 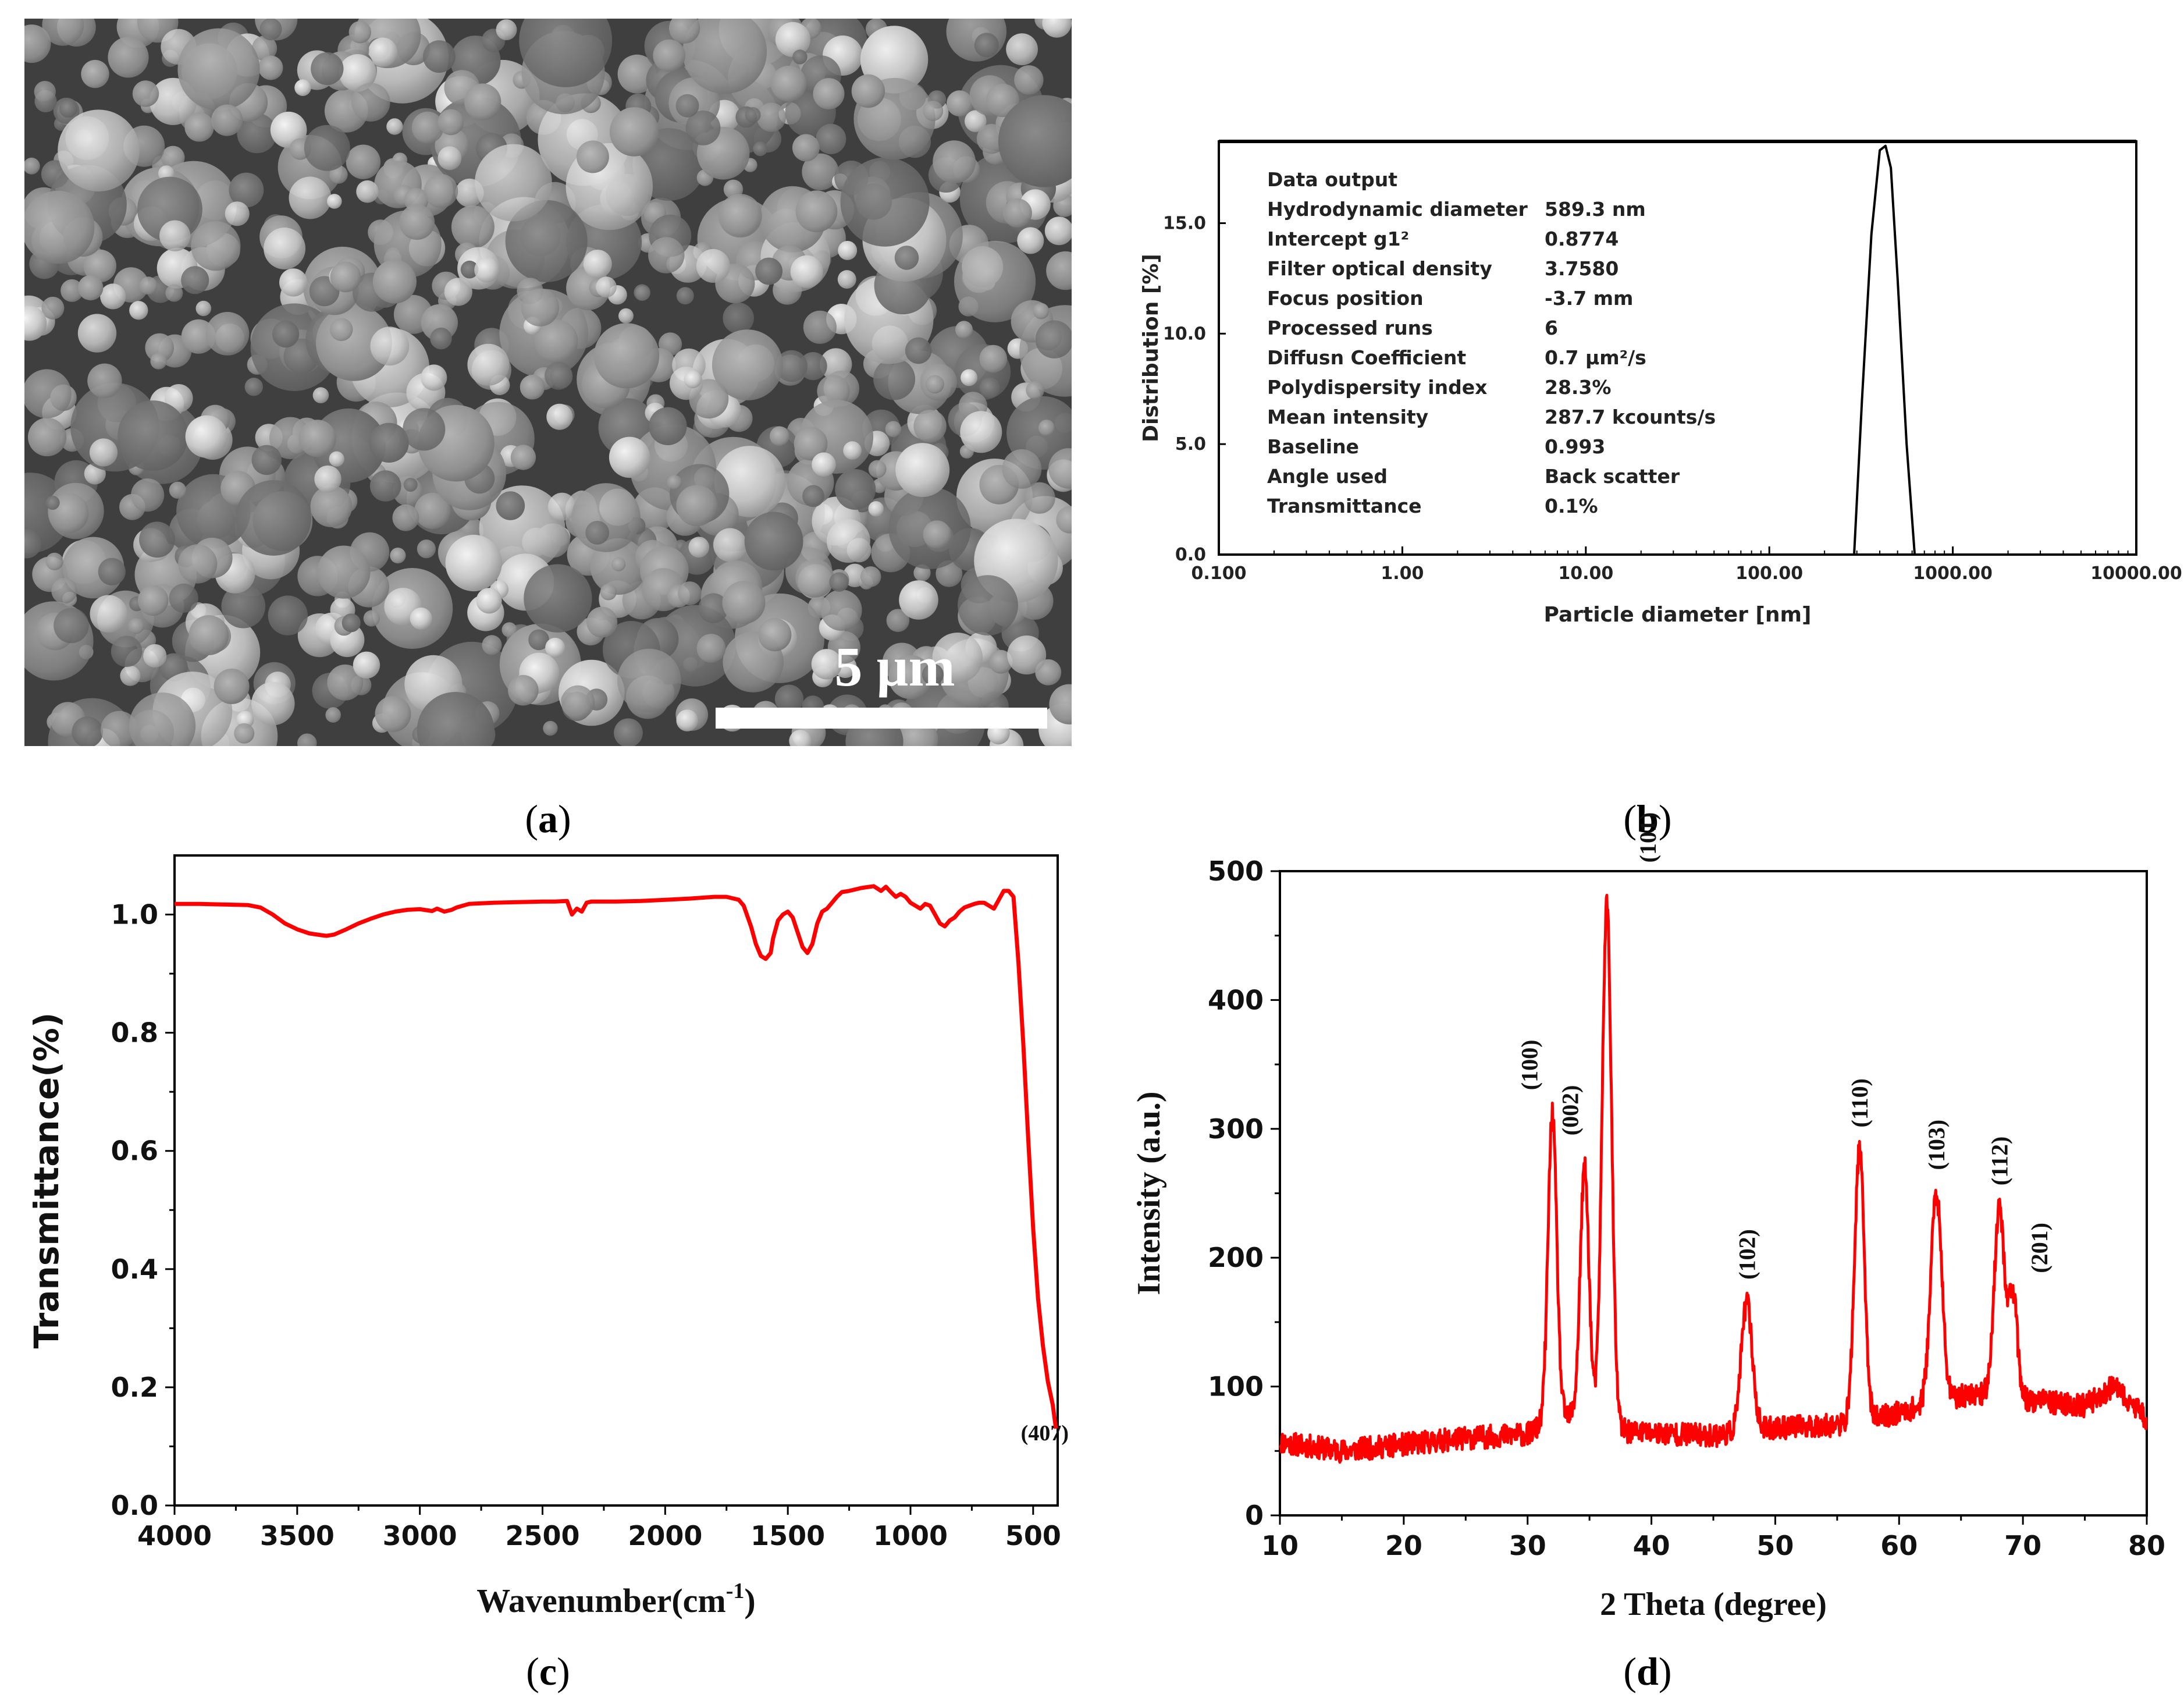 What do you see at coordinates (1236, 1129) in the screenshot?
I see `xrd-y-tick-label: 300` at bounding box center [1236, 1129].